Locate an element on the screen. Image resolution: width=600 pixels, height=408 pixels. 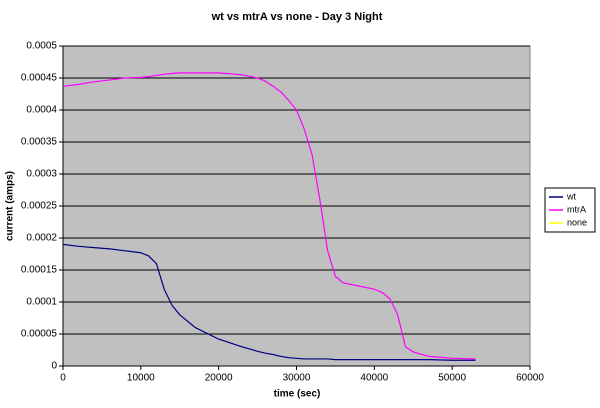
chart-title: wt vs mtrA vs none - Day 3 Night is located at coordinates (297, 17).